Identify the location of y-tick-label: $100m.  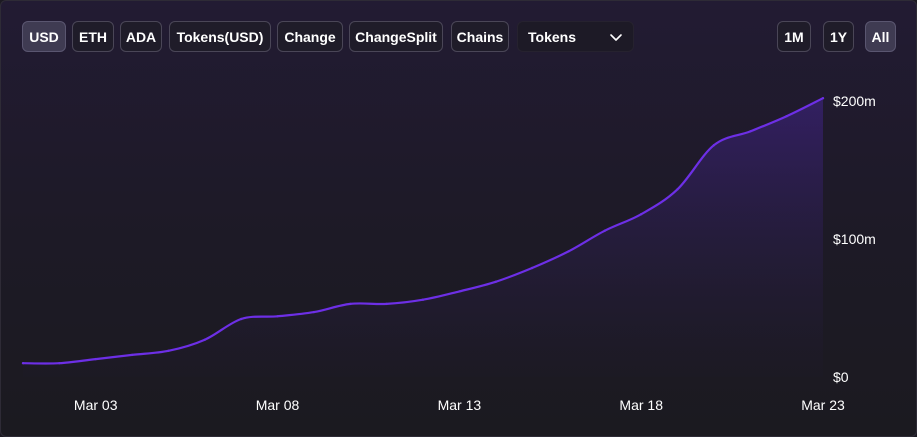
(854, 239).